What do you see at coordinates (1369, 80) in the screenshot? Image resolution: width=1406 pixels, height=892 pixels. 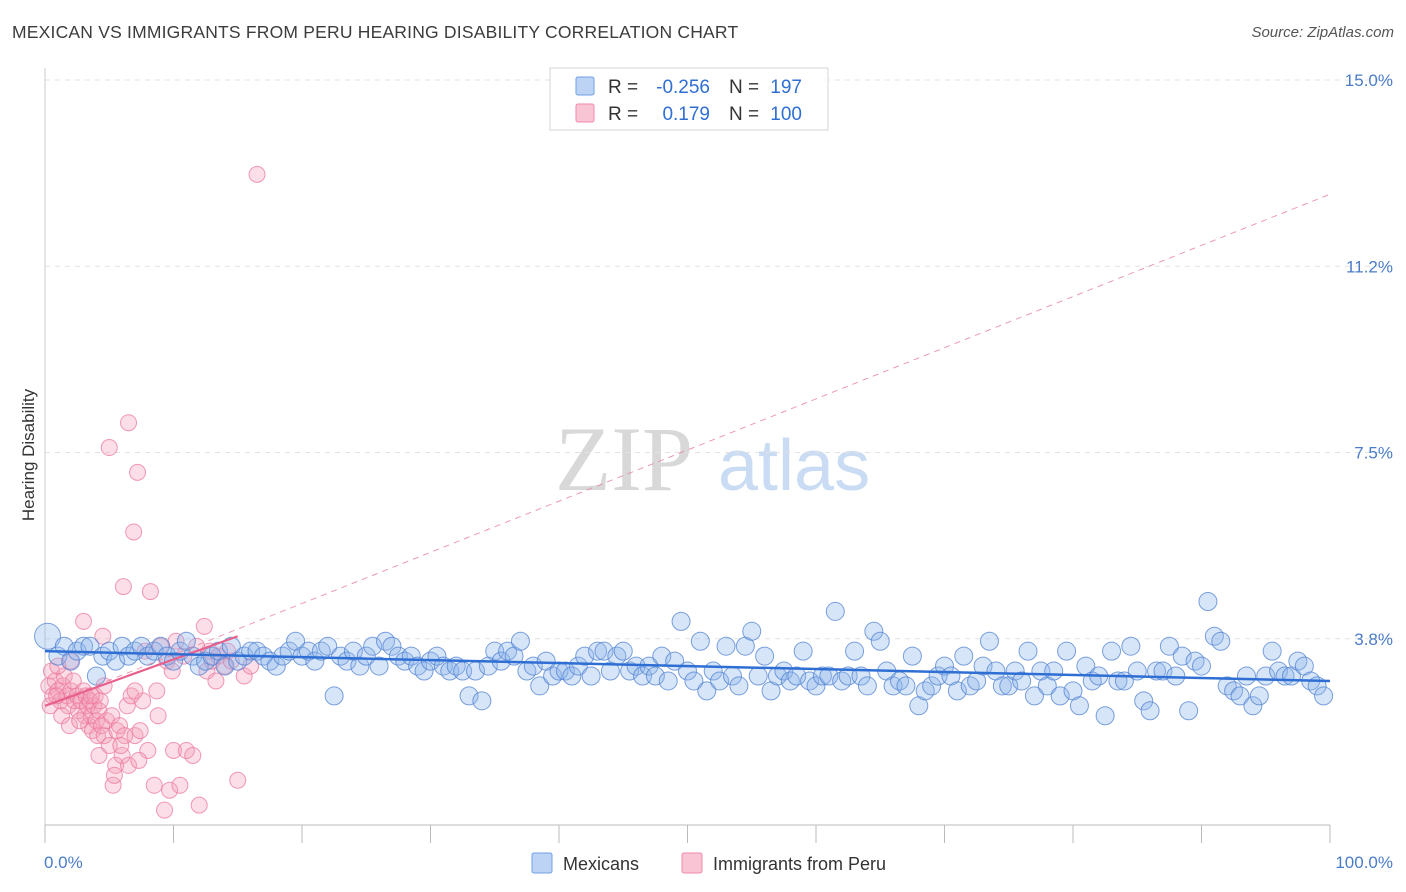 I see `y-tick-label: 15.0%` at bounding box center [1369, 80].